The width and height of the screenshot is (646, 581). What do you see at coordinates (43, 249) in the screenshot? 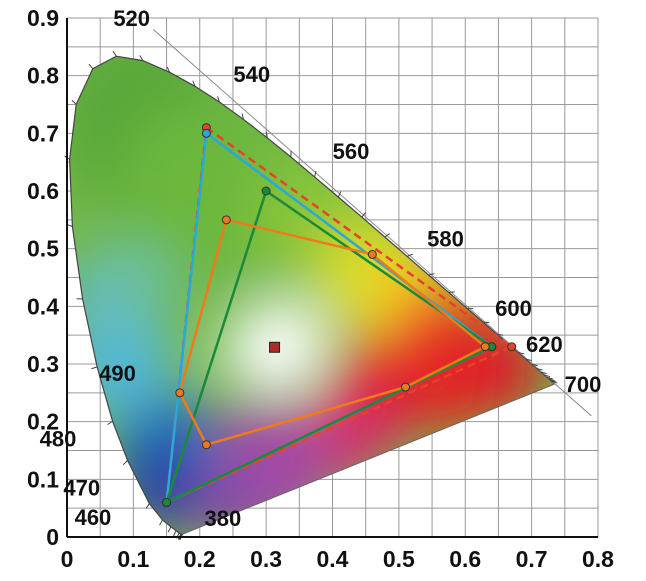
I see `y-tick-label: 0.5` at bounding box center [43, 249].